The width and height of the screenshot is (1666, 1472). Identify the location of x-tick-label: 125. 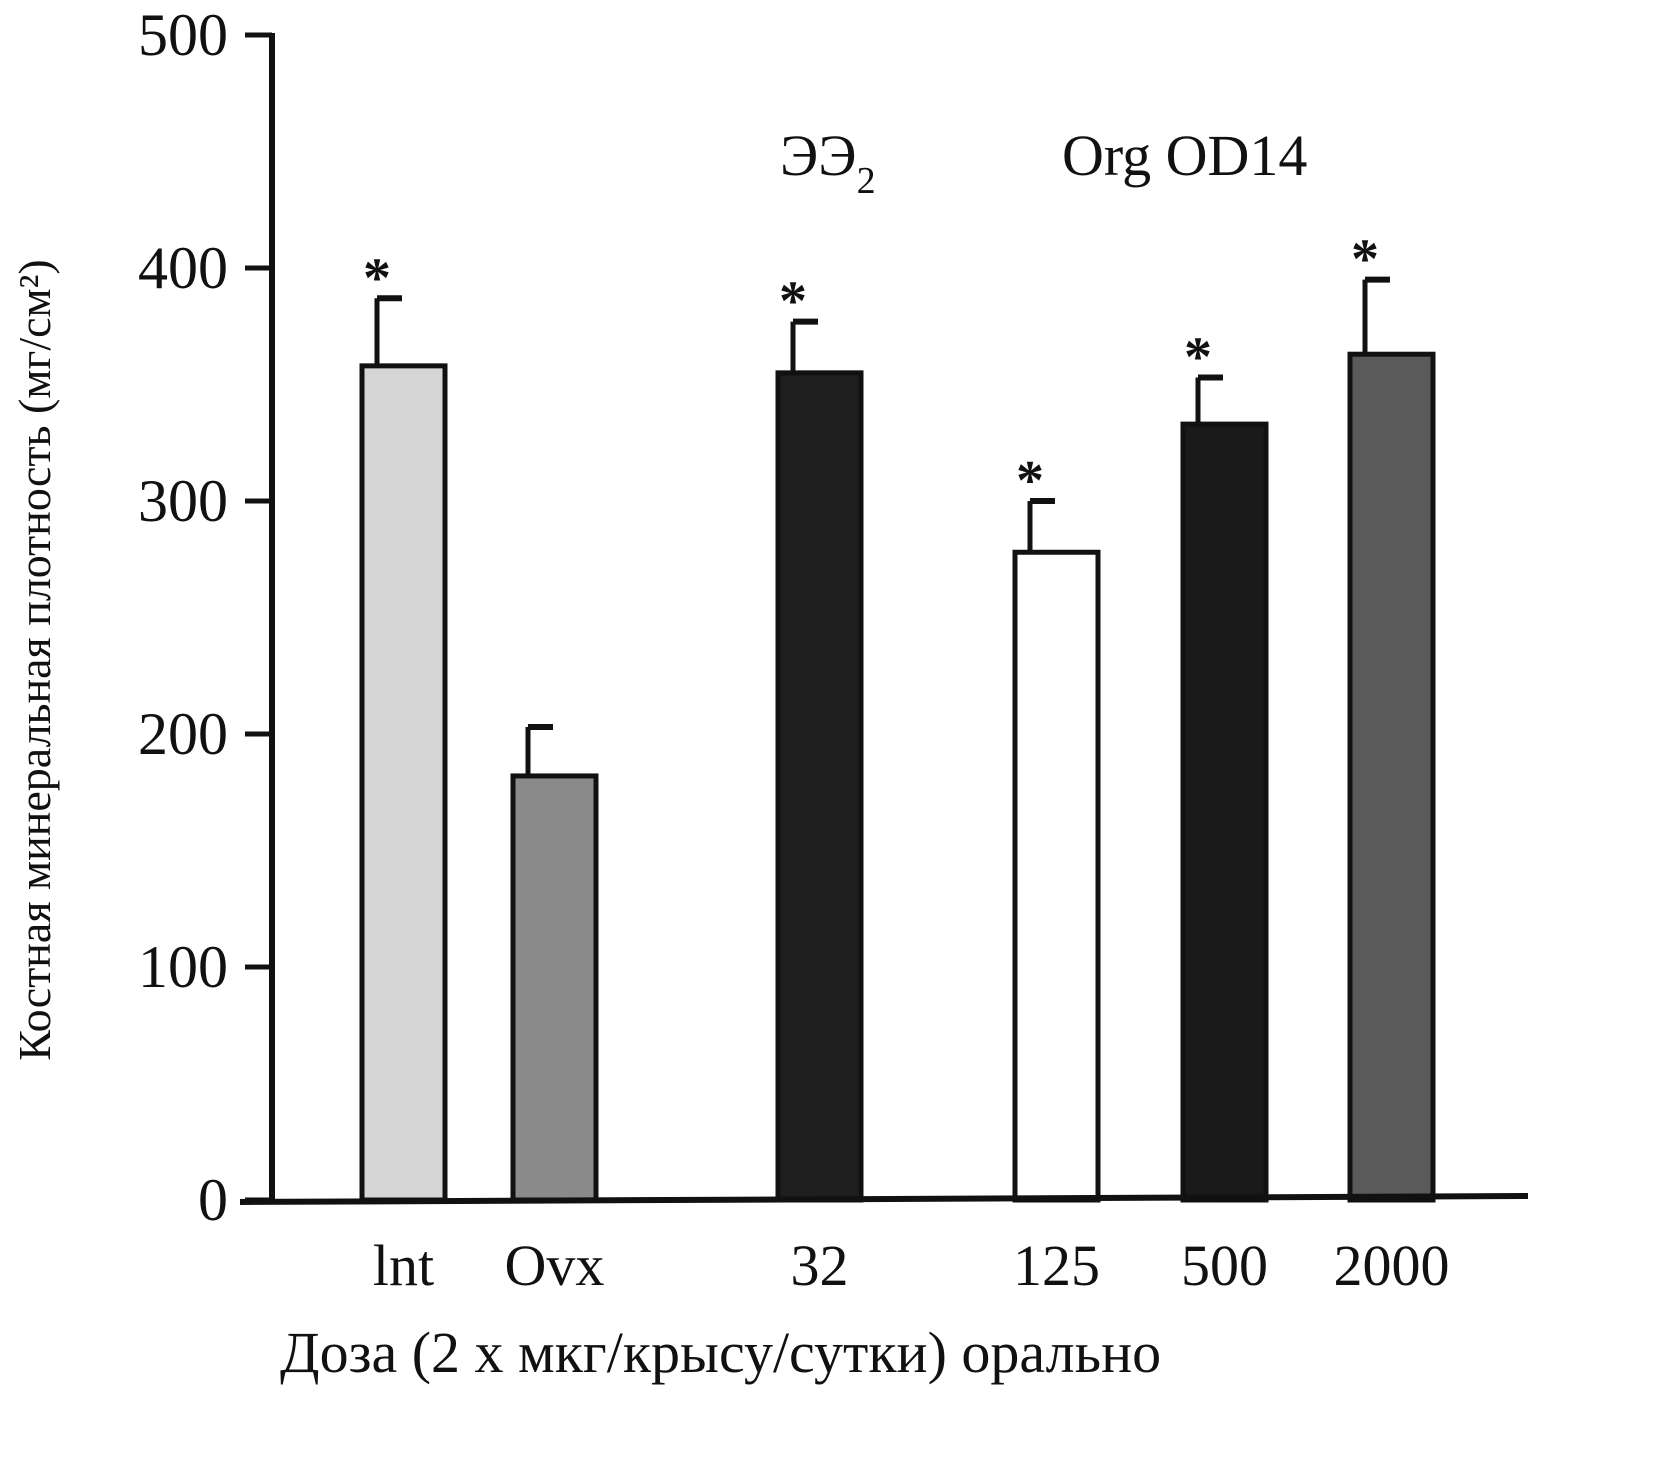
(1056, 1265).